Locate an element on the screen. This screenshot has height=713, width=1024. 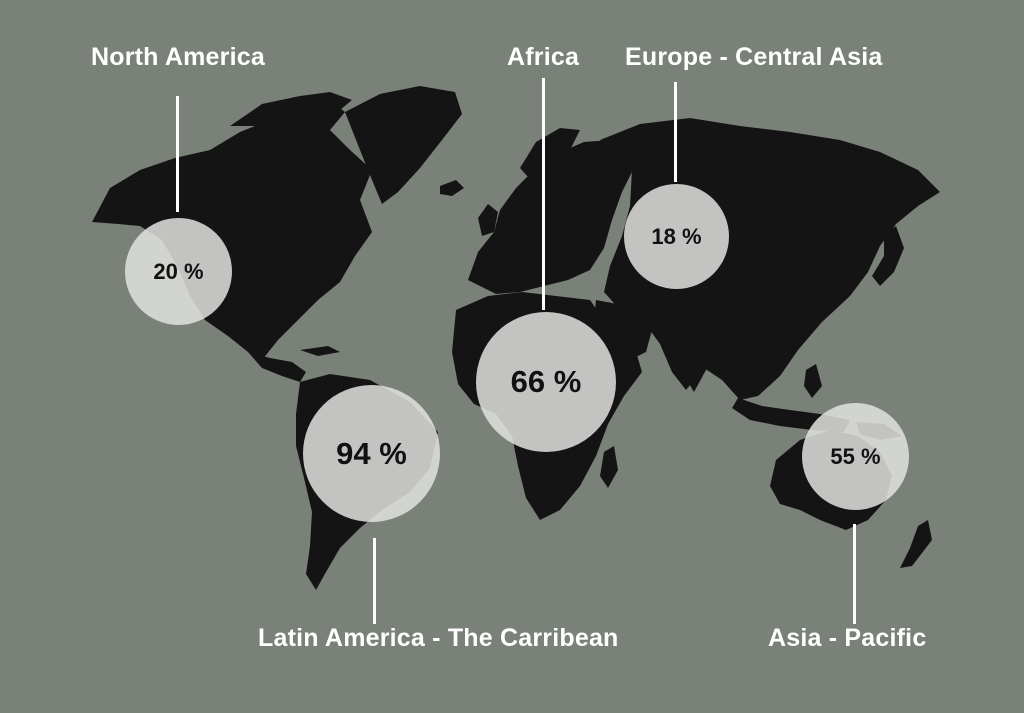
region-label-europe-central-asia: Europe - Central Asia is located at coordinates (754, 57).